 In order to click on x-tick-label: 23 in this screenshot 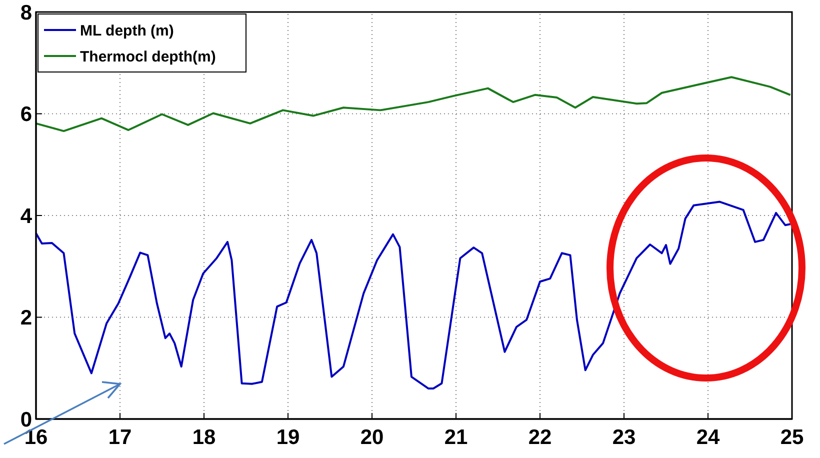, I will do `click(624, 437)`.